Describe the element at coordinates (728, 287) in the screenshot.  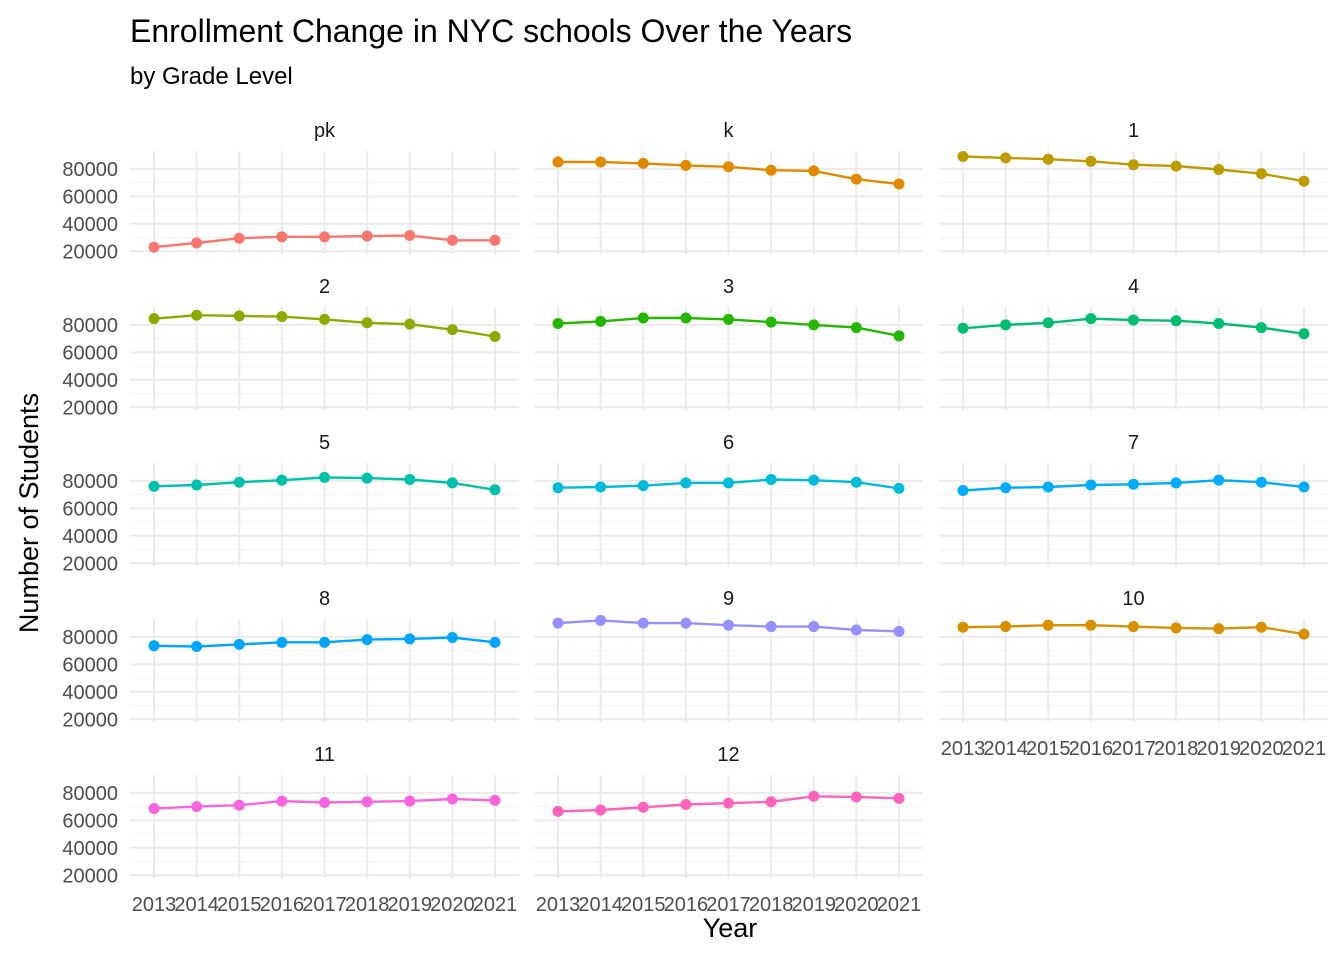
I see `facet-label: 3` at that location.